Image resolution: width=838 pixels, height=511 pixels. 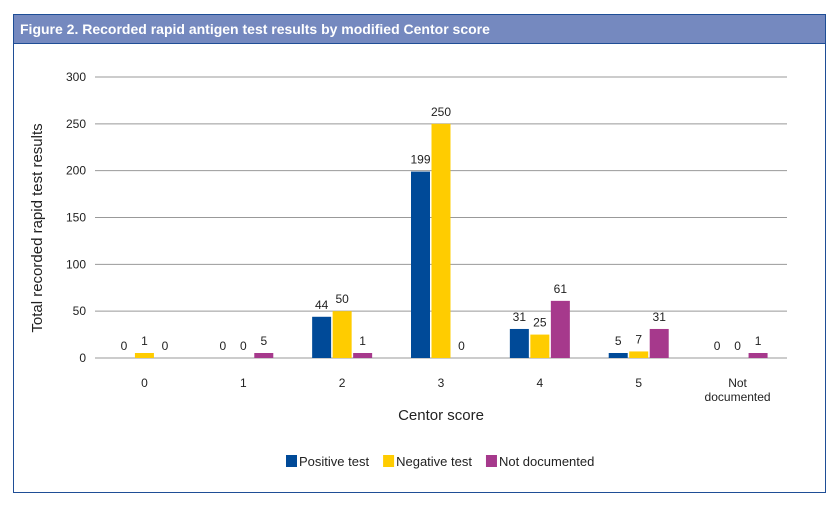 What do you see at coordinates (49, 29) in the screenshot?
I see `figure-label: Figure 2.` at bounding box center [49, 29].